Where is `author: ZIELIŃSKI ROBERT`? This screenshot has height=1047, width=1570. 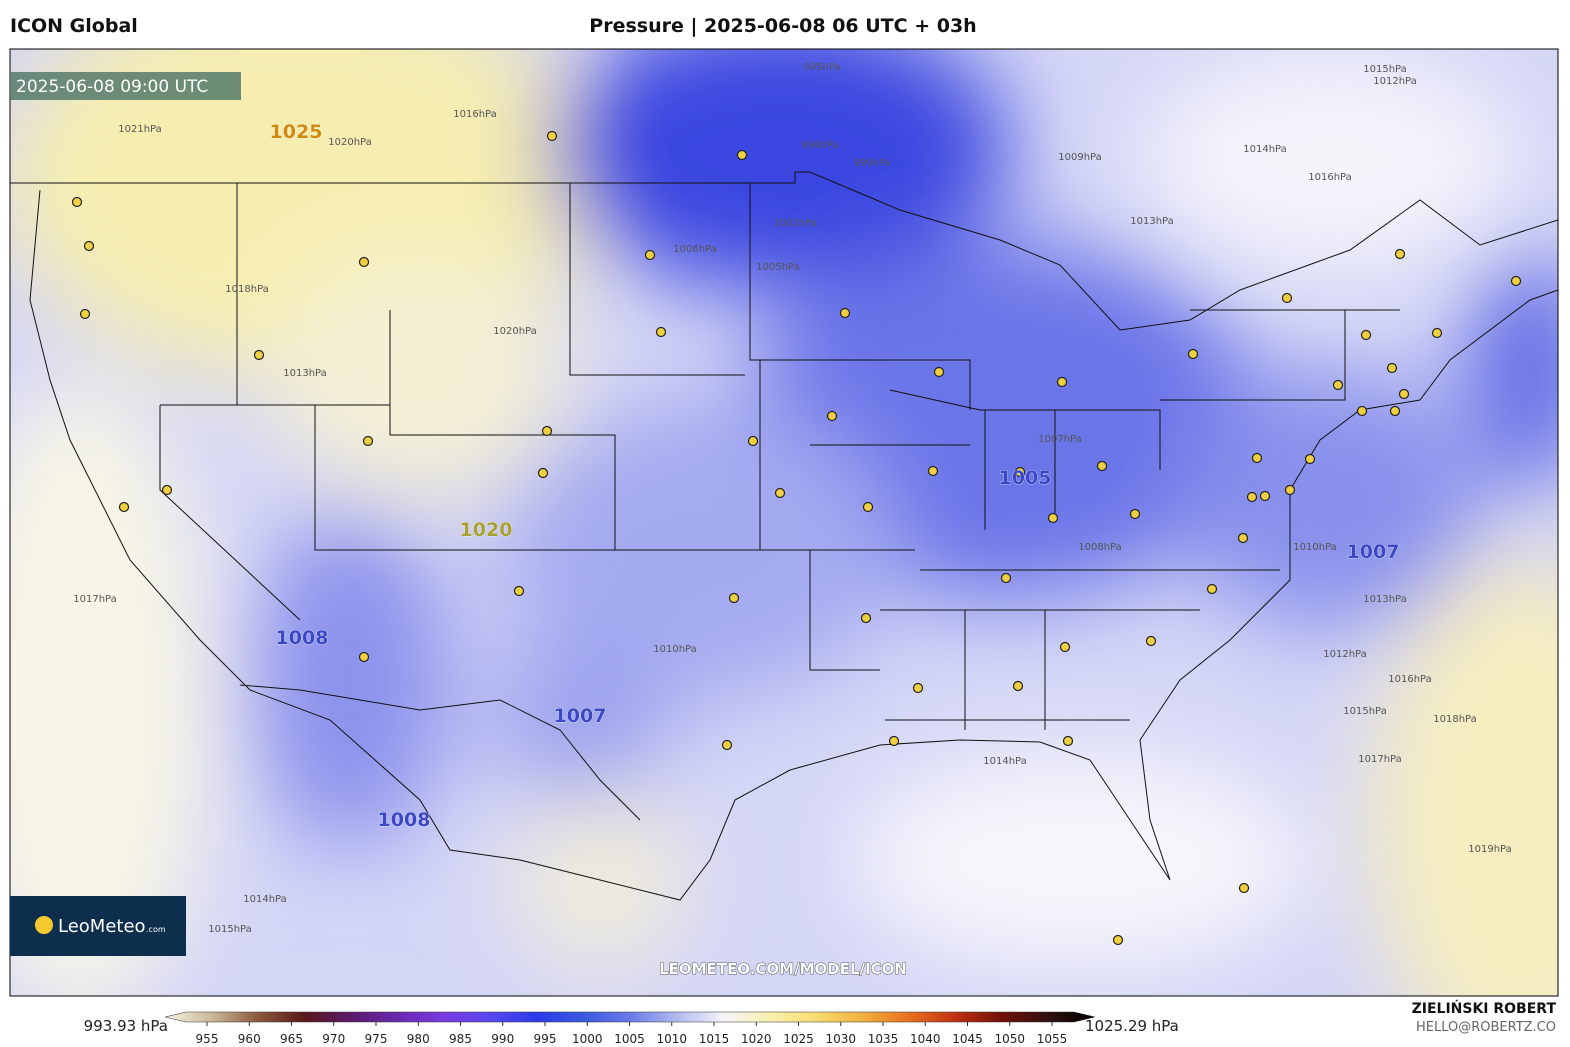
author: ZIELIŃSKI ROBERT is located at coordinates (1484, 1008).